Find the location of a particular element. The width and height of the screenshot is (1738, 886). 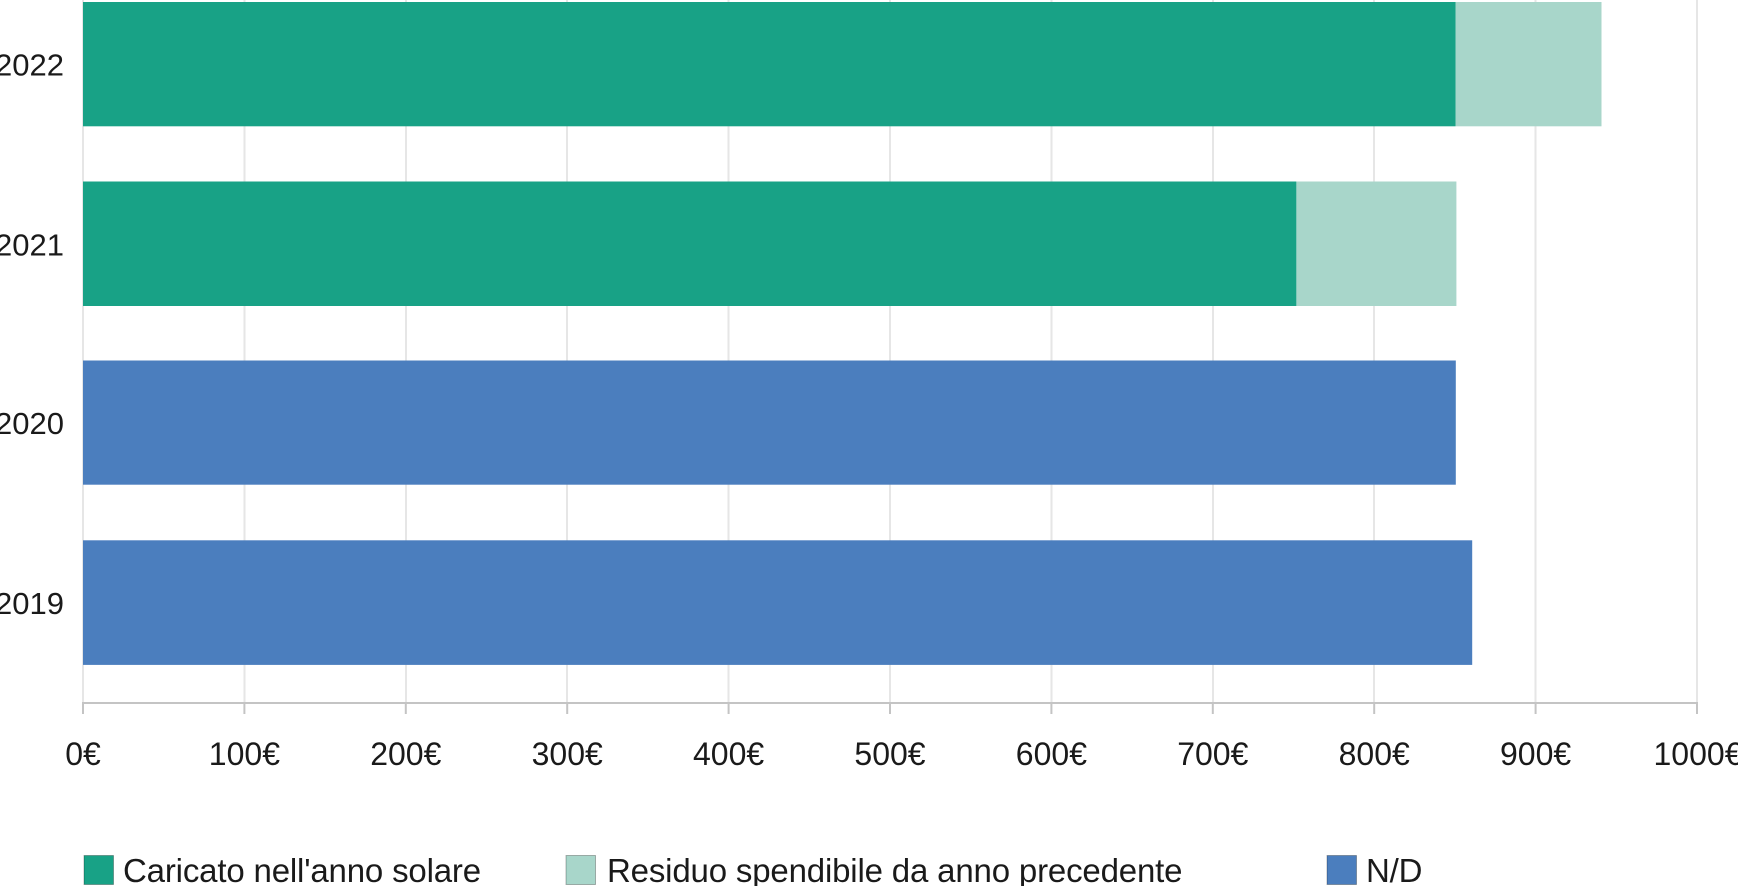

svg-text: N/D is located at coordinates (1394, 869).